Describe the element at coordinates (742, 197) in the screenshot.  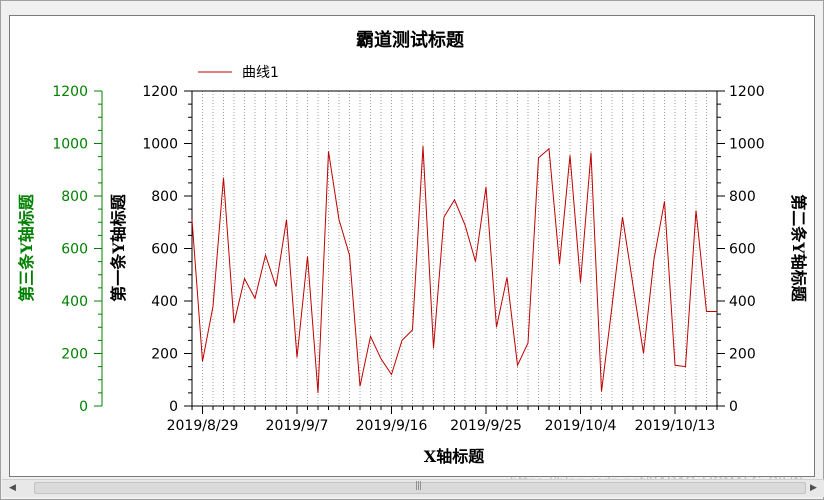
I see `y-tick-label-right: 800` at that location.